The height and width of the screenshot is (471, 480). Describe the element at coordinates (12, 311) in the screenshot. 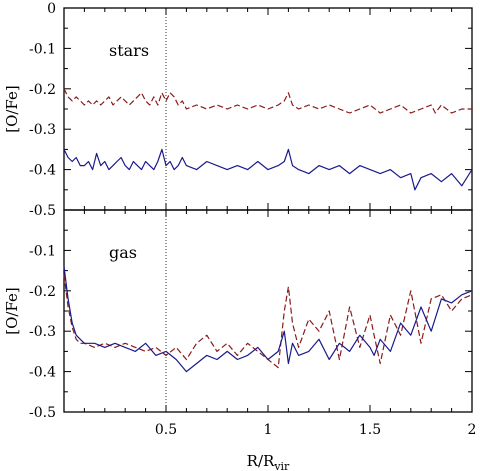

I see `gas-ylabel: [O/Fe]` at that location.